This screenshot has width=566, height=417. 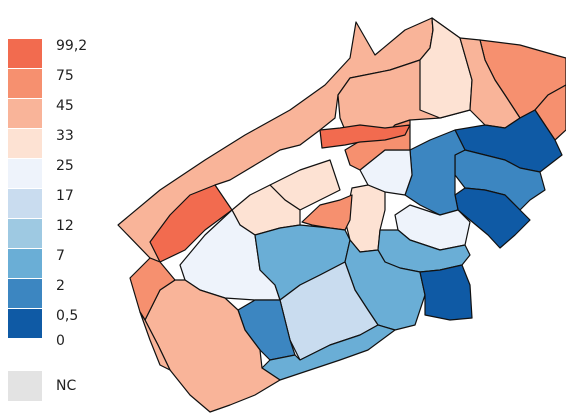 I want to click on legend-item: 2, so click(x=53, y=293).